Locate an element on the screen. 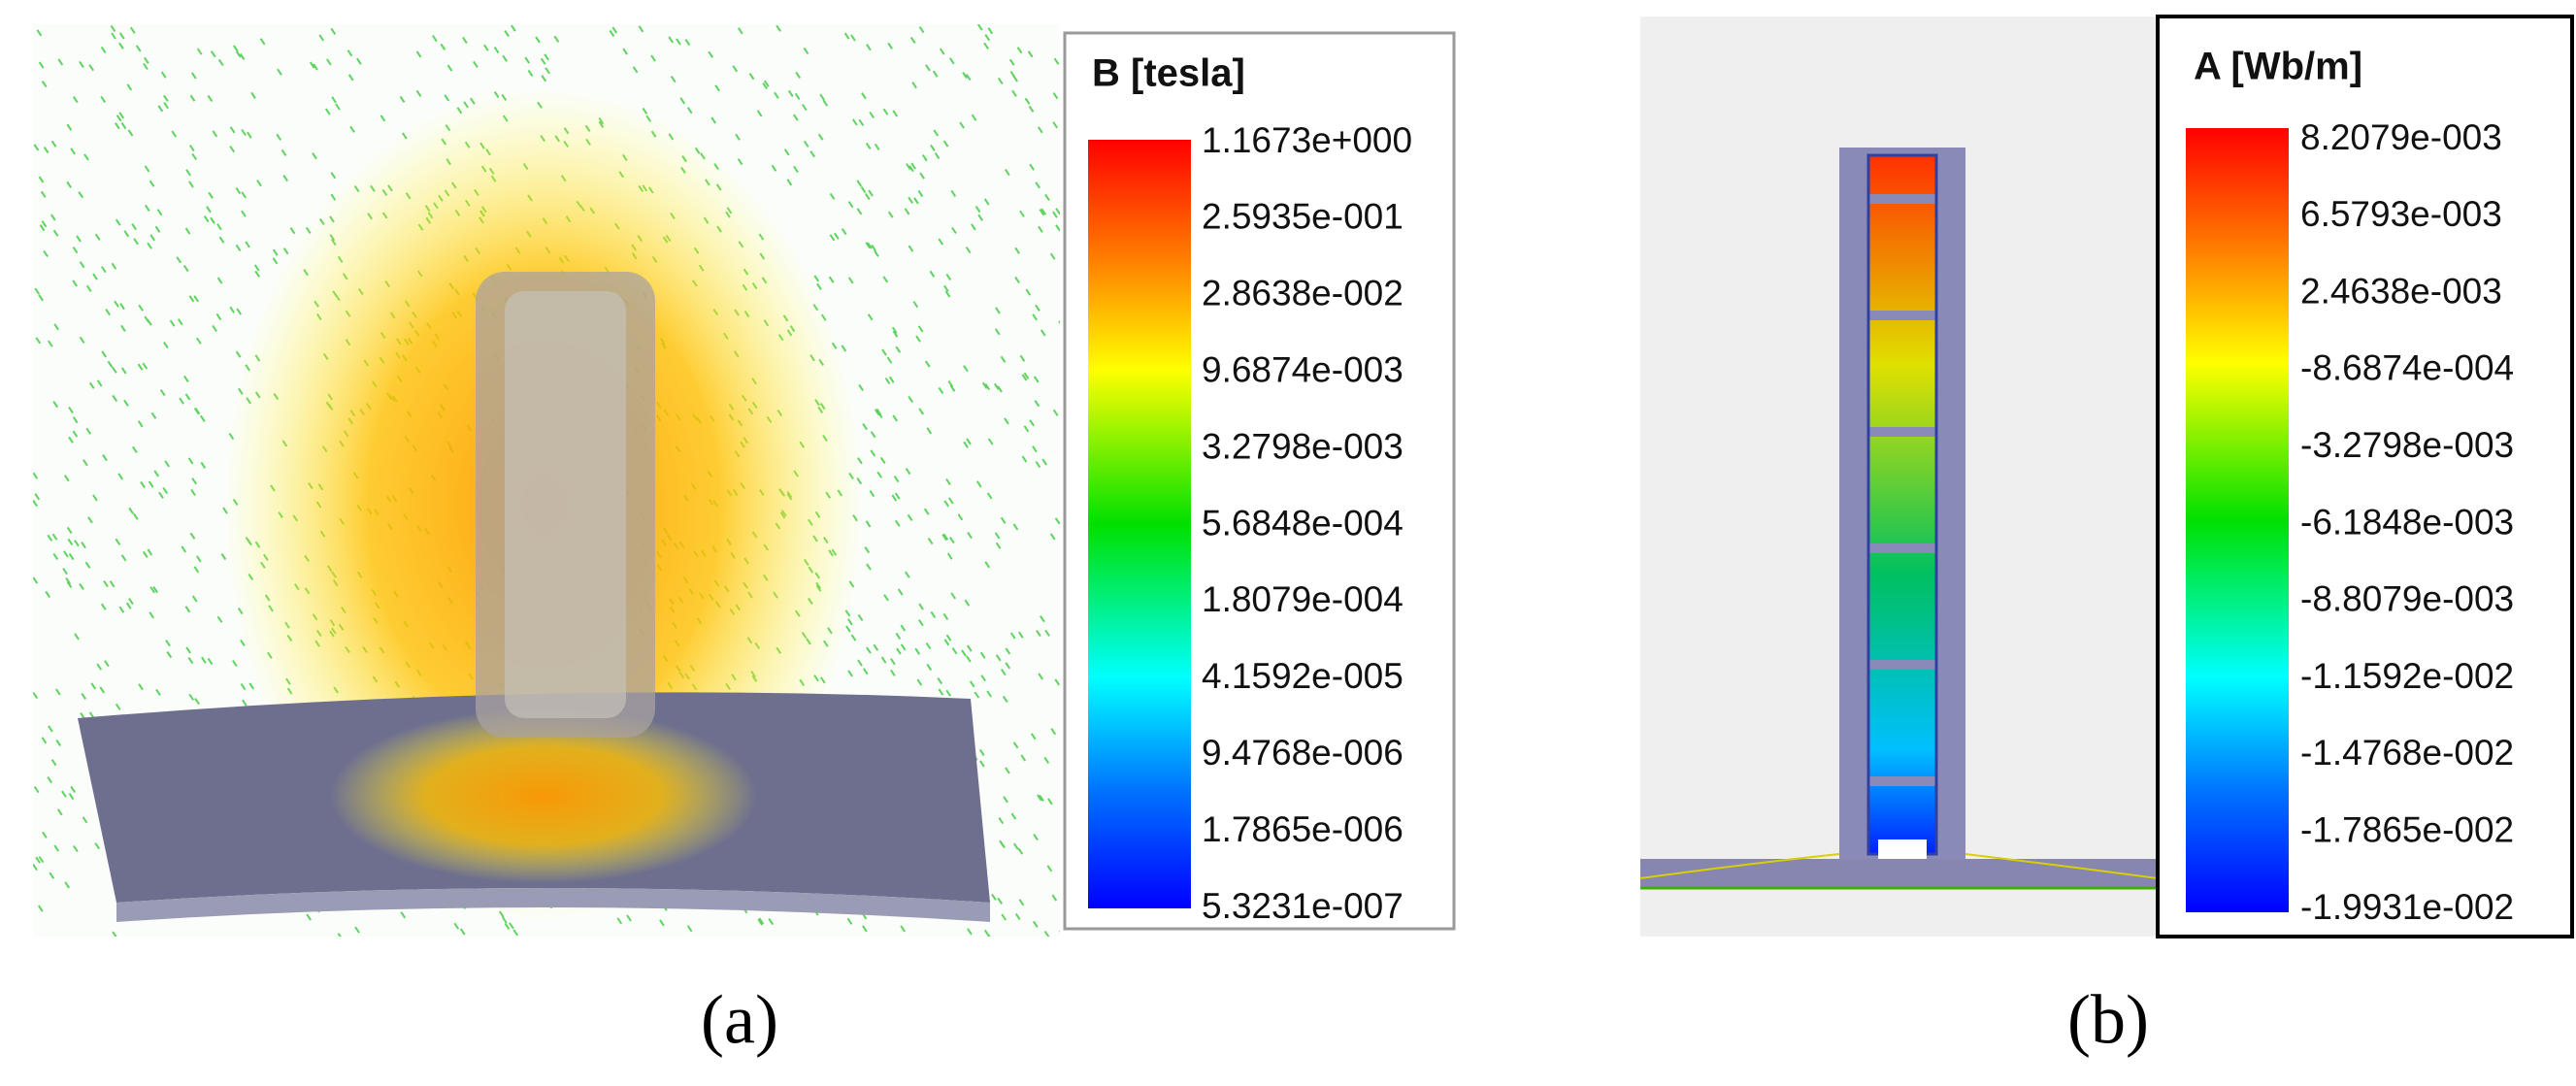 Image resolution: width=2576 pixels, height=1086 pixels. rung is located at coordinates (1902, 432).